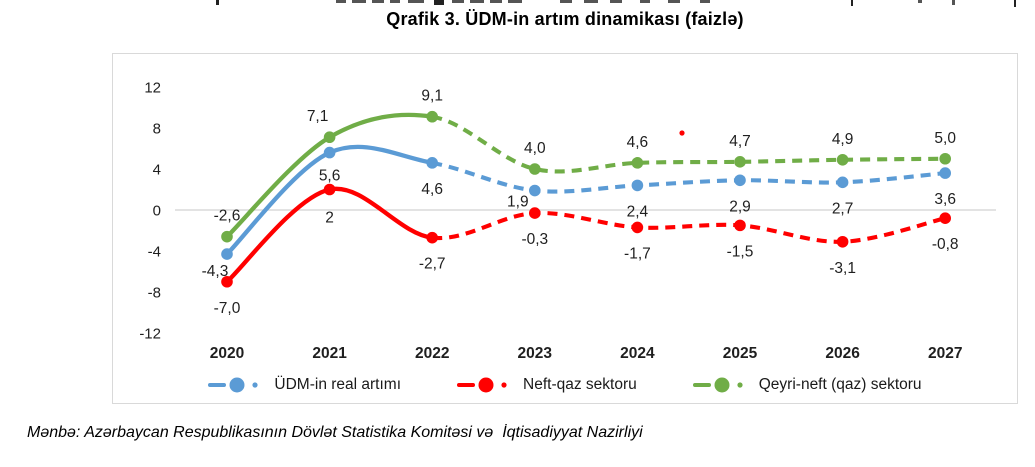 Image resolution: width=1035 pixels, height=467 pixels. I want to click on legend-item-udm-real-artimi: ÜDM-in real artımı, so click(304, 385).